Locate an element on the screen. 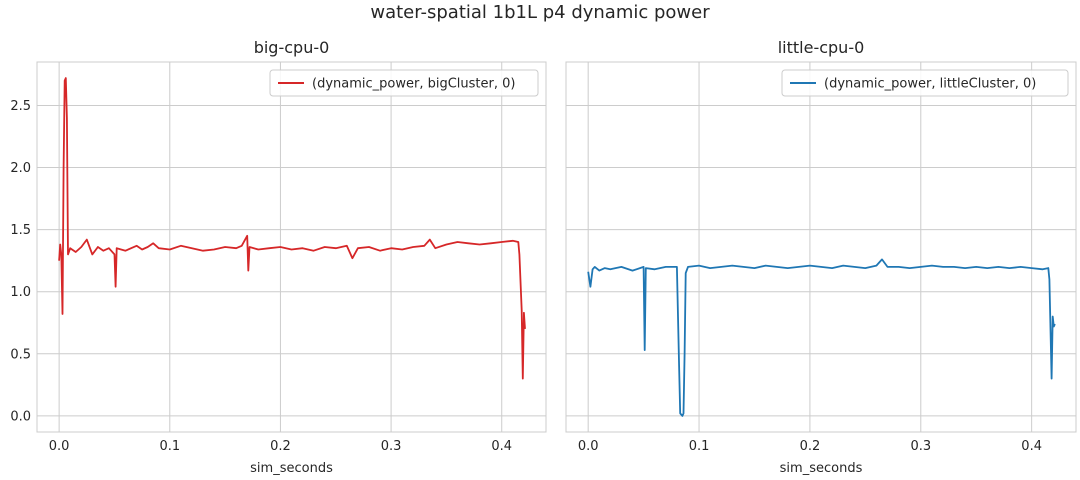 This screenshot has height=480, width=1080. legend-label: (dynamic_power, bigCluster, 0) is located at coordinates (413, 84).